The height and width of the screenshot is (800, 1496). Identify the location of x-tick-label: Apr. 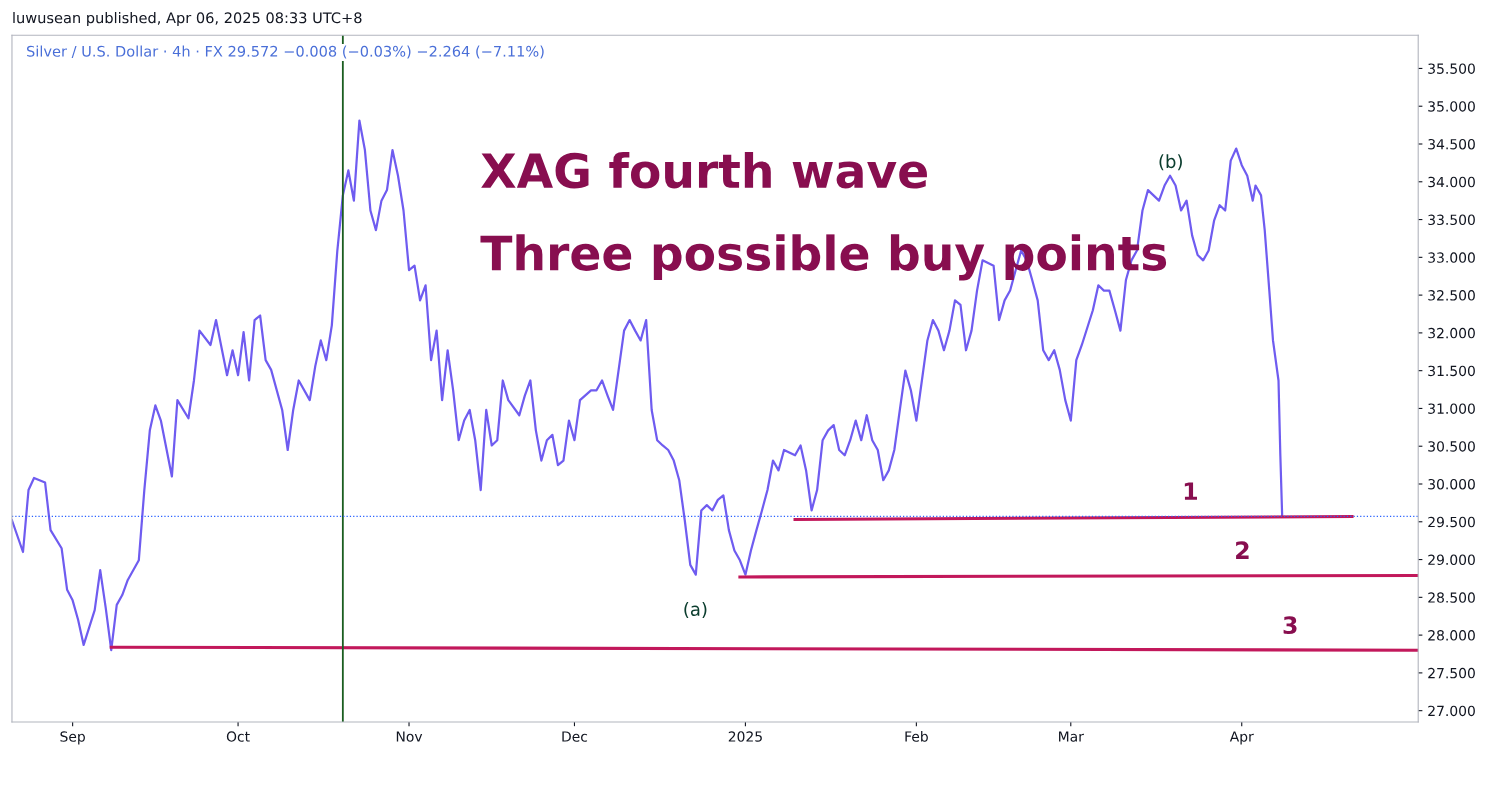
(1241, 738).